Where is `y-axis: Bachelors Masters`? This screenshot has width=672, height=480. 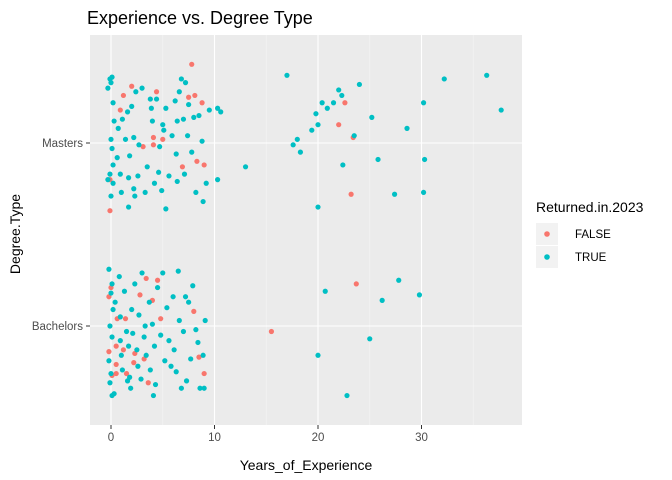
y-axis: Bachelors Masters is located at coordinates (61, 235).